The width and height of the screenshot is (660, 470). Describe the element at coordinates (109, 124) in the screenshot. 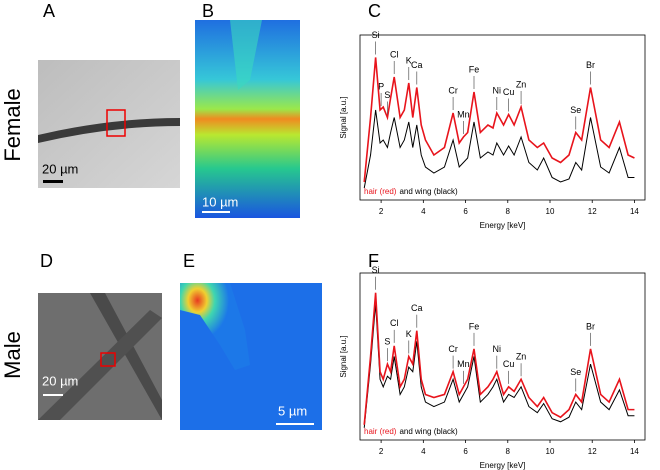

I see `micrograph-a: 20 µm` at that location.